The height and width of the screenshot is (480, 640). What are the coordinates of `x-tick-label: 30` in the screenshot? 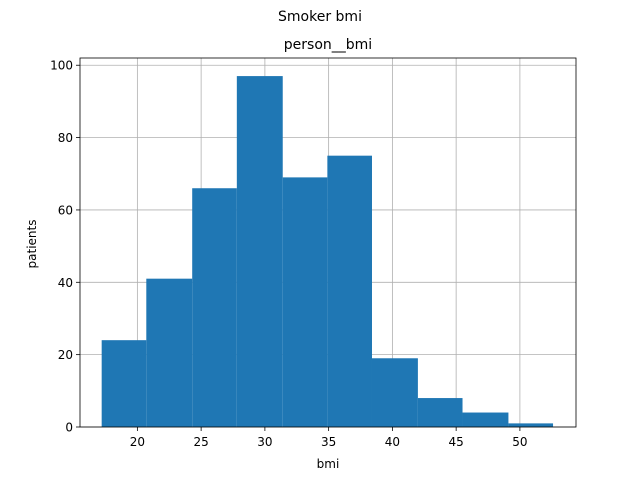 It's located at (264, 442).